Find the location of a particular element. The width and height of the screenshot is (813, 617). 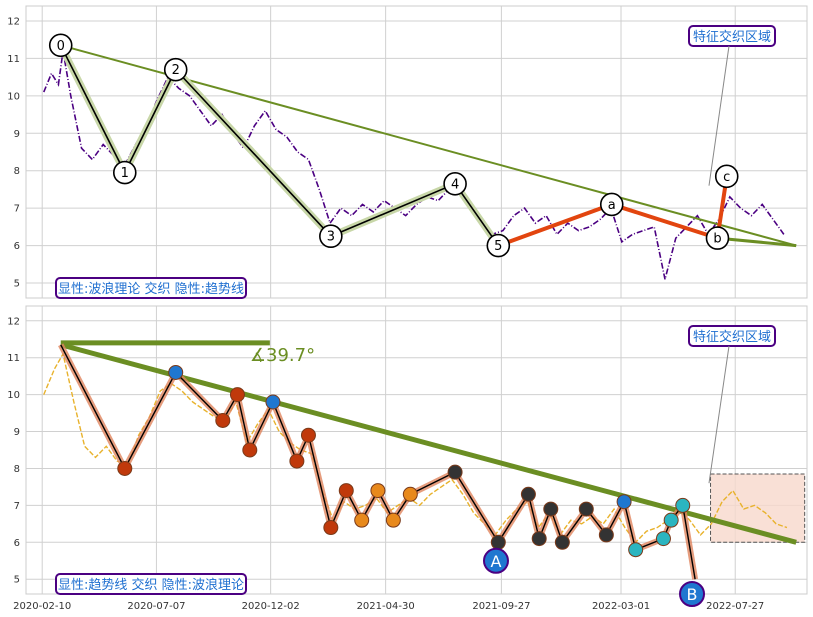

wave-point-label: 1 is located at coordinates (125, 173).